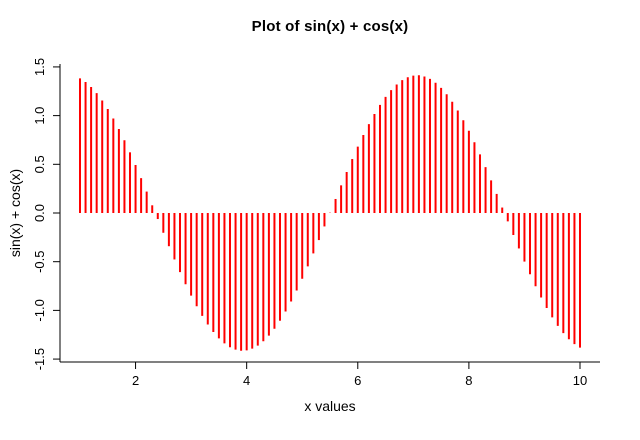 This screenshot has height=440, width=640. What do you see at coordinates (330, 406) in the screenshot?
I see `x-axis-label: x values` at bounding box center [330, 406].